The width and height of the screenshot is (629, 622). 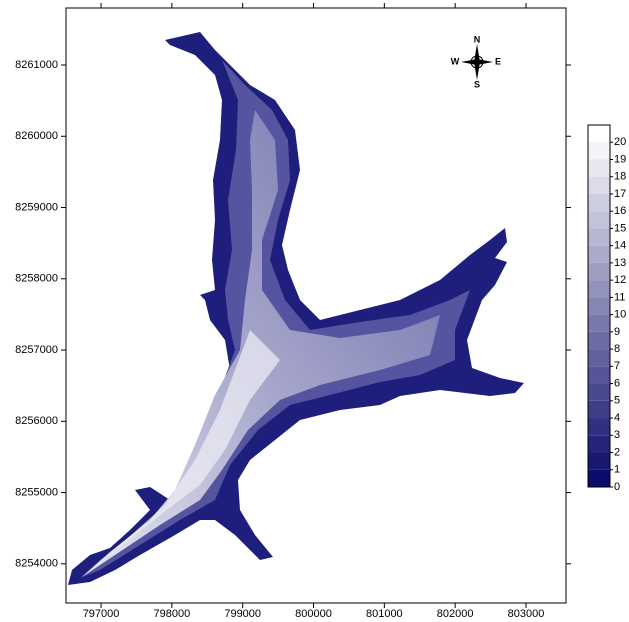 What do you see at coordinates (313, 612) in the screenshot?
I see `x-tick-label: 800000` at bounding box center [313, 612].